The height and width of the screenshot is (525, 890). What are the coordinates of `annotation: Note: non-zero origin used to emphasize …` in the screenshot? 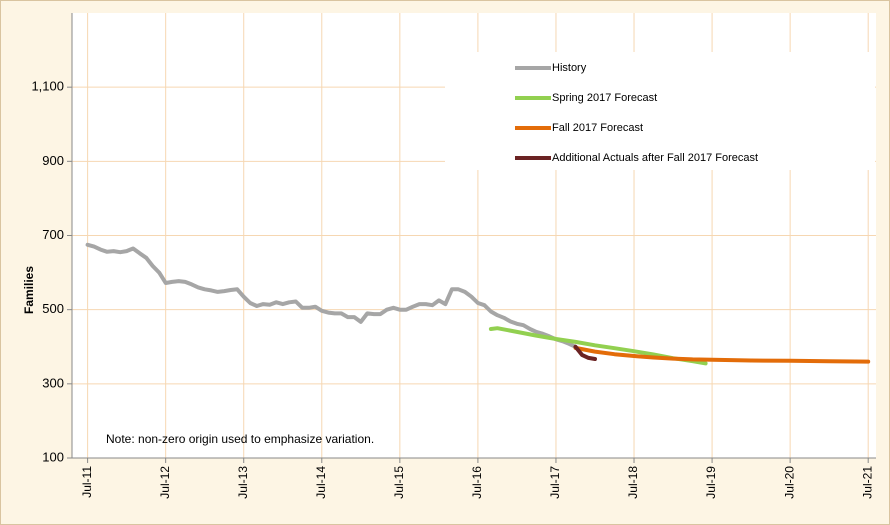 It's located at (240, 439).